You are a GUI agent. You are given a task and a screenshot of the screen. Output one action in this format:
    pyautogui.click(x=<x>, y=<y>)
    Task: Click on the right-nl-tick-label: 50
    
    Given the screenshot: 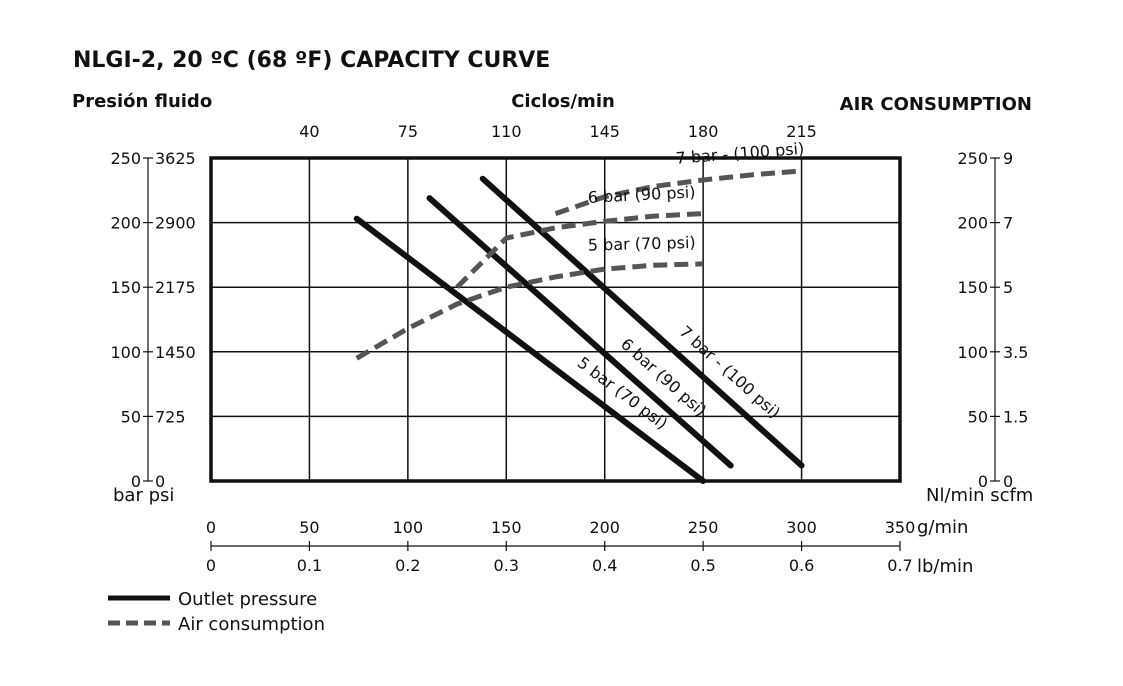 What is the action you would take?
    pyautogui.click(x=978, y=416)
    